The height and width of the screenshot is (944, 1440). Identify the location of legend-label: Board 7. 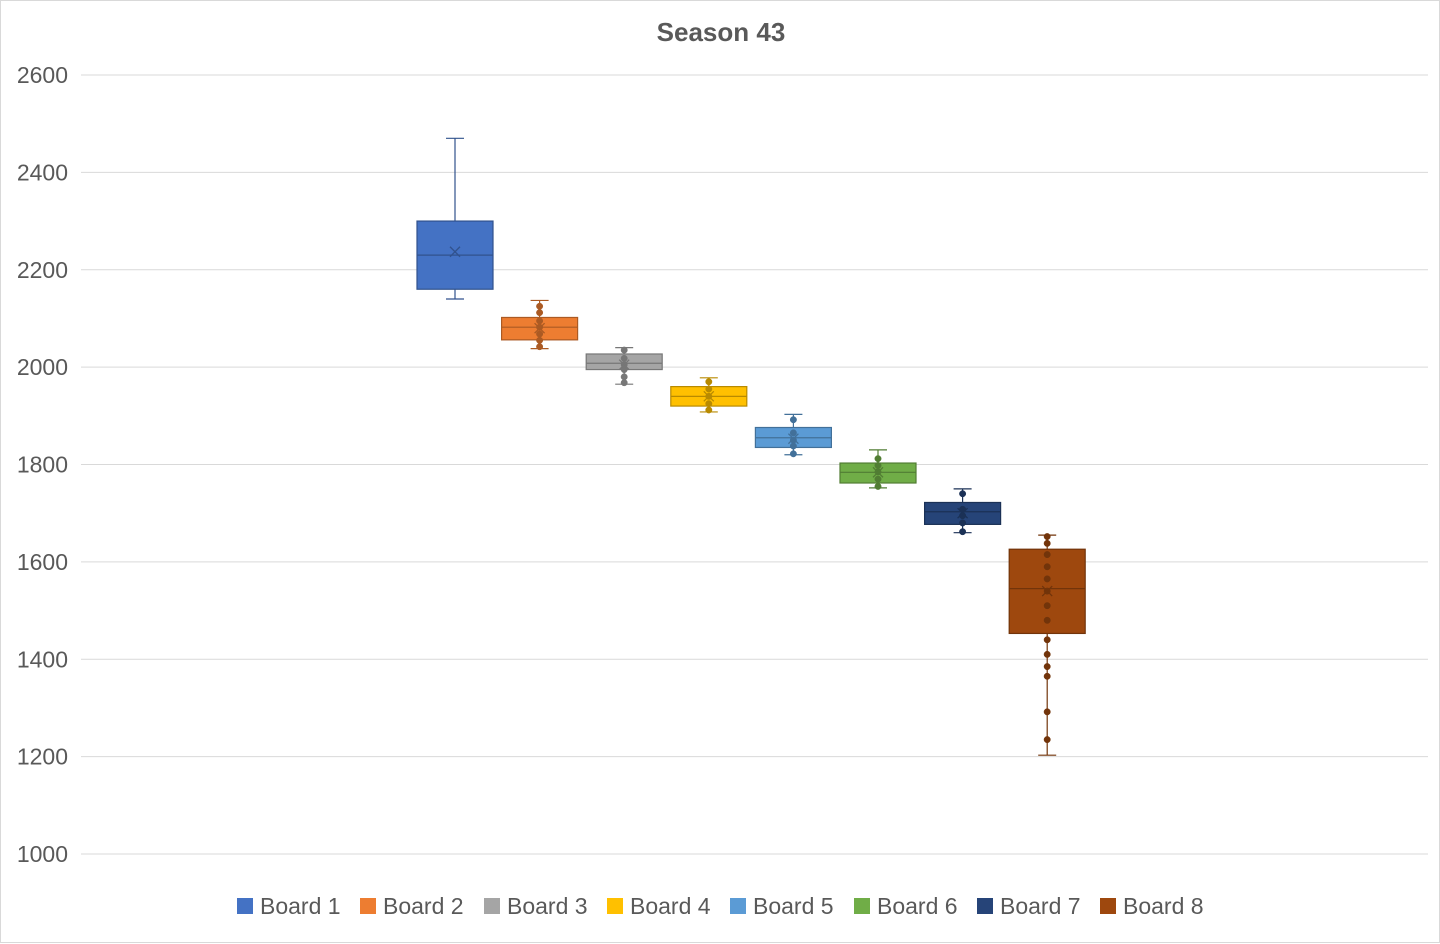
(1040, 906).